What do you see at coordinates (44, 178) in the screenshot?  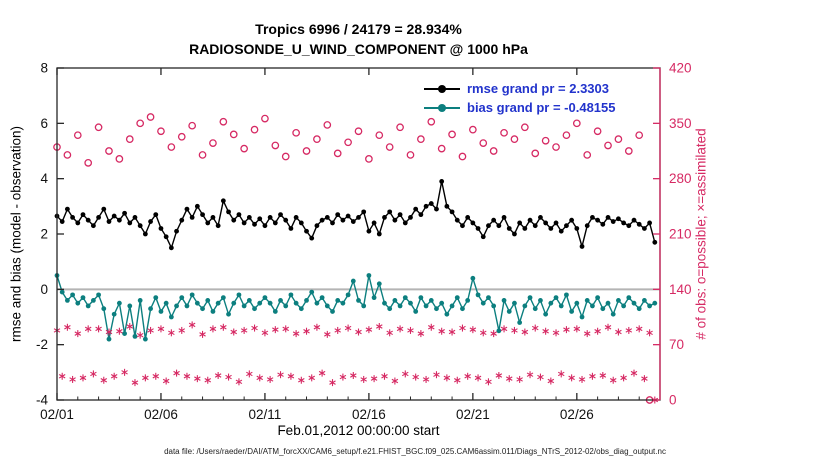 I see `y-left-tick-label: 4` at bounding box center [44, 178].